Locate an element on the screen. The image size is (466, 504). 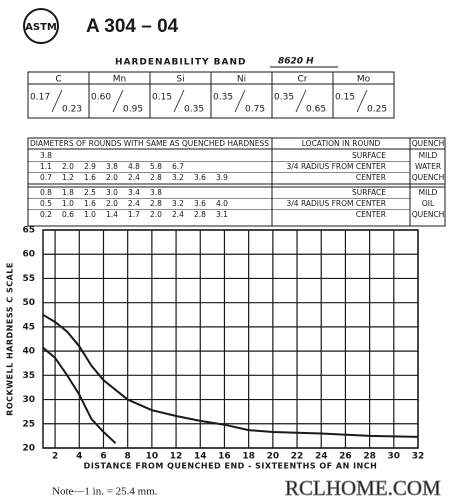
x-tick-label: 24 is located at coordinates (321, 457).